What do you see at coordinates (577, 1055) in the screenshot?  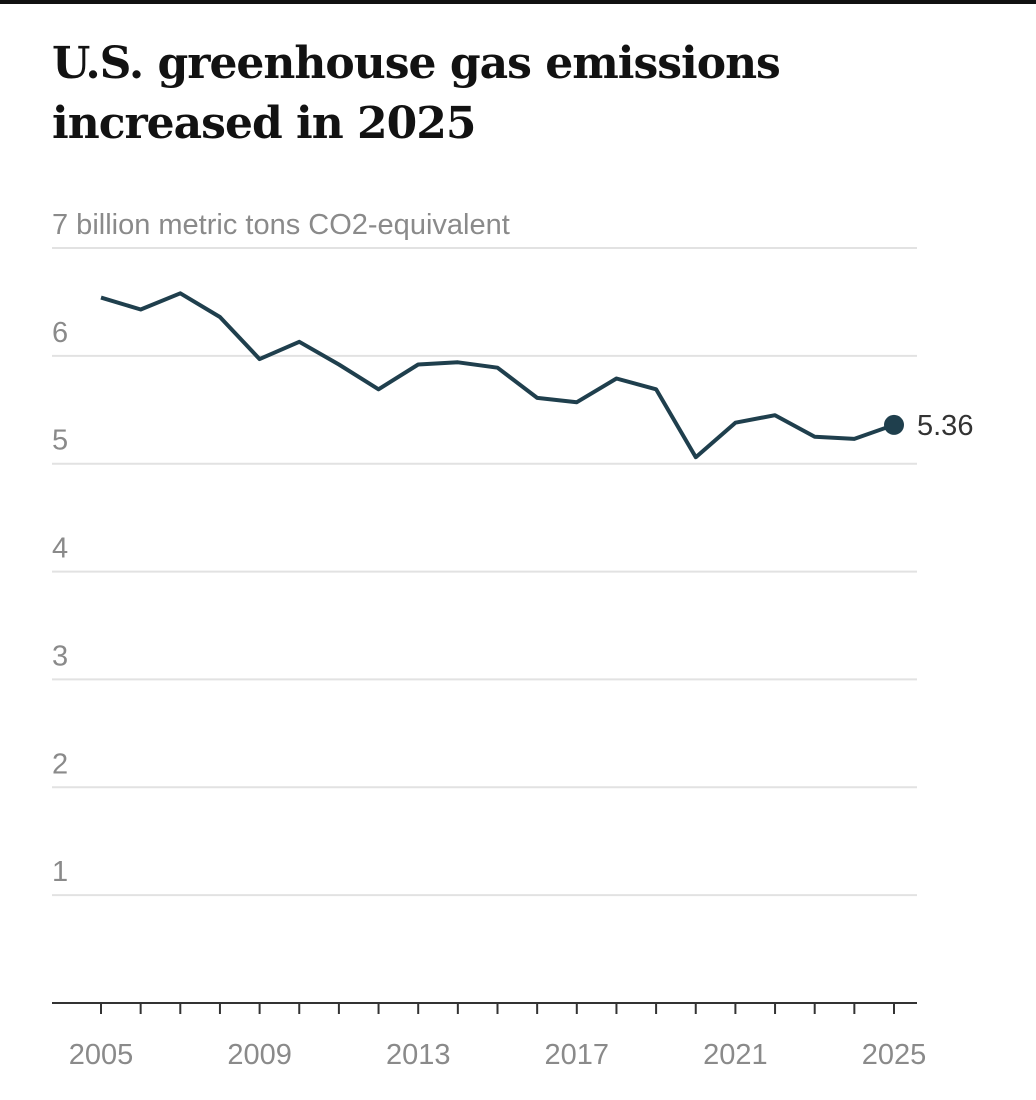 I see `x-tick-label-2017: 2017` at bounding box center [577, 1055].